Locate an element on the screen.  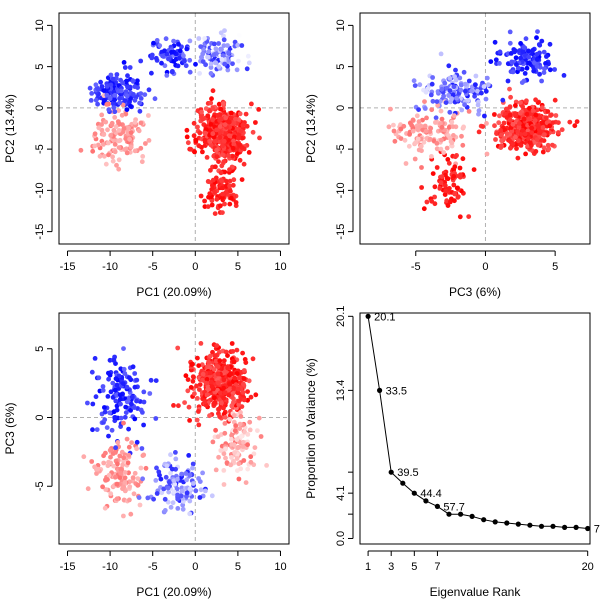
x-axis: 1 3 5 7 20 is located at coordinates (479, 561).